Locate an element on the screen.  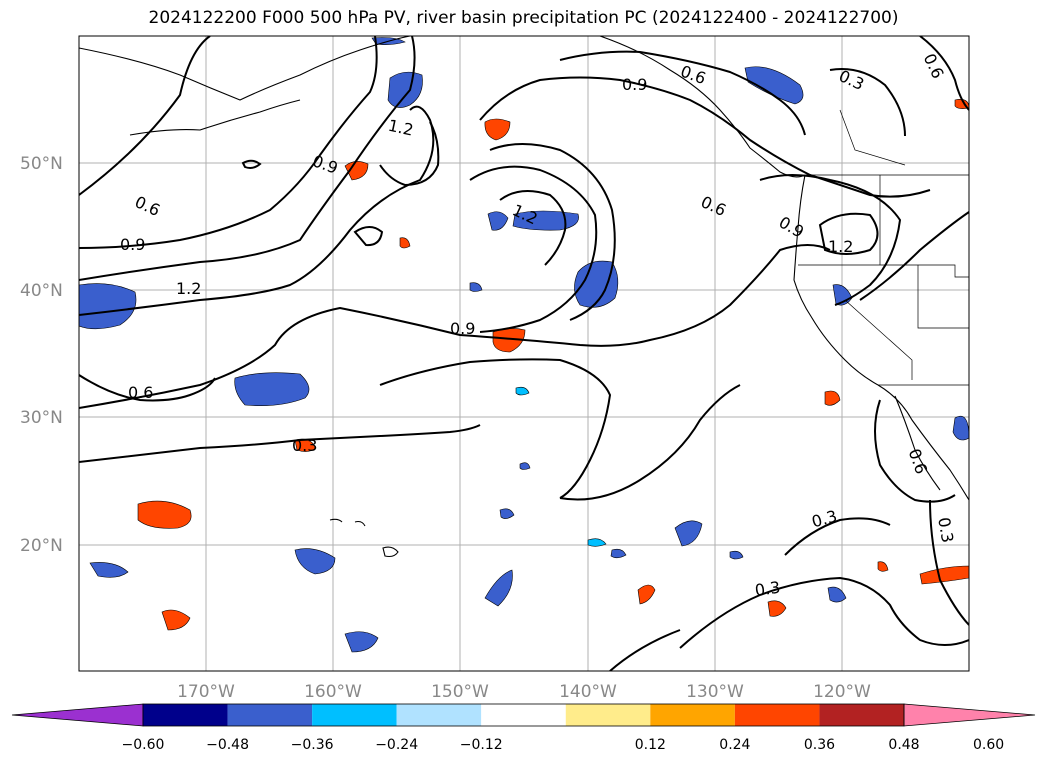
colorbar-frame is located at coordinates (523, 715).